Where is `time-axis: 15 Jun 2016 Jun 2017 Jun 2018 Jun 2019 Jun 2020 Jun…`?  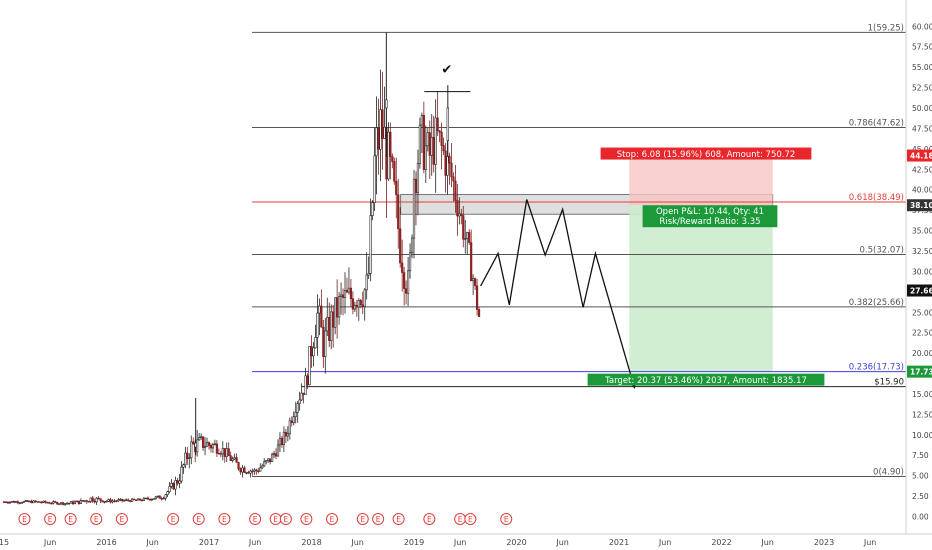 time-axis: 15 Jun 2016 Jun 2017 Jun 2018 Jun 2019 Jun 2020 Jun… is located at coordinates (438, 542).